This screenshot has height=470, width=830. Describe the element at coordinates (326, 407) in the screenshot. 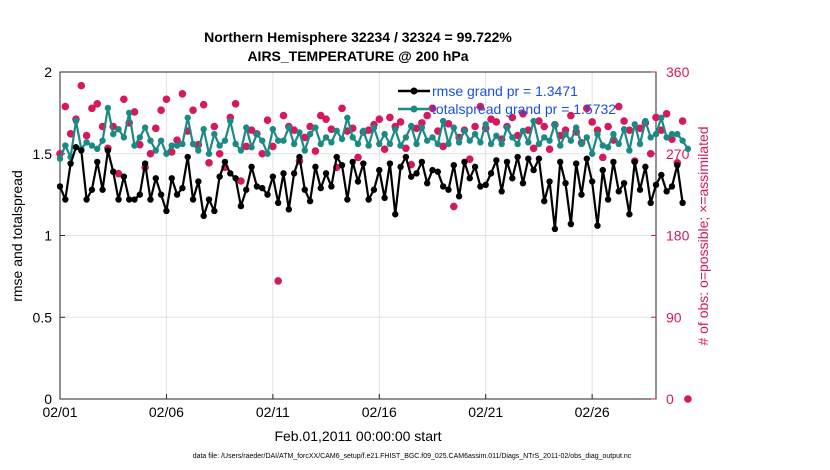

I see `x-axis: 02/01 02/06 02/11 02/16 02/21 02/26` at that location.